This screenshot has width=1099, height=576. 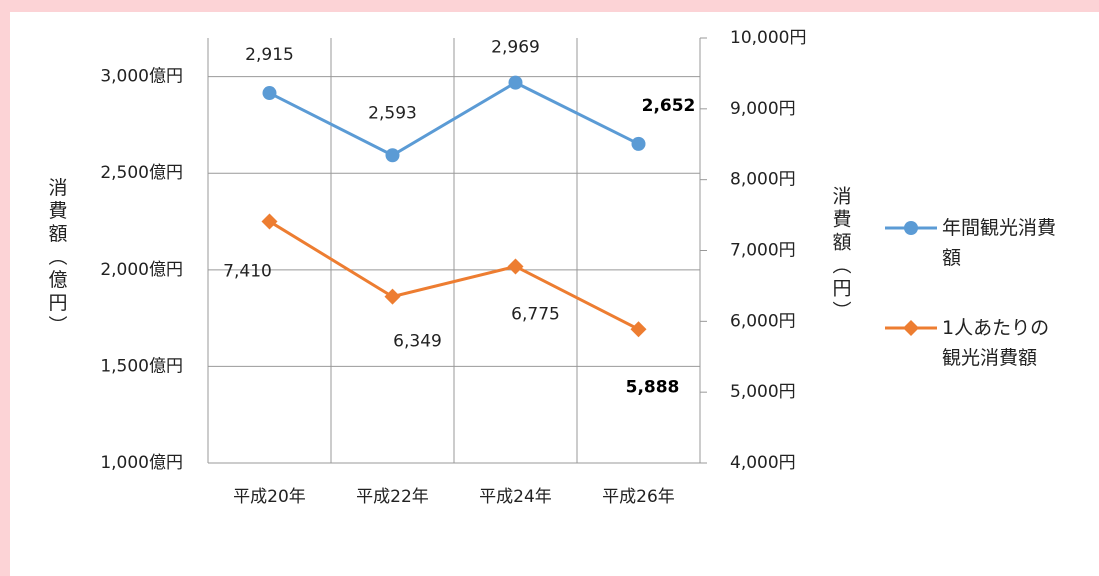 What do you see at coordinates (515, 48) in the screenshot?
I see `data-label: 2,969` at bounding box center [515, 48].